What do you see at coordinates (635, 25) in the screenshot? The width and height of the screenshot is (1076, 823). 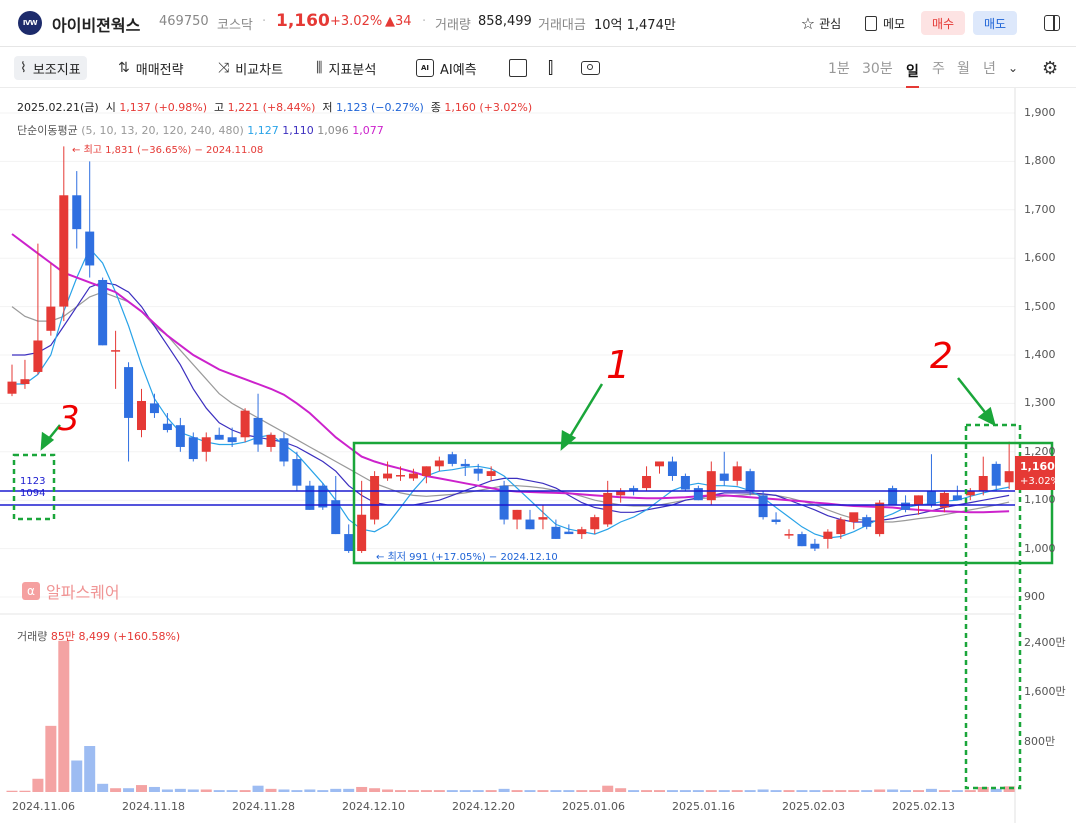 I see `amount-value: 10억 1,474만` at bounding box center [635, 25].